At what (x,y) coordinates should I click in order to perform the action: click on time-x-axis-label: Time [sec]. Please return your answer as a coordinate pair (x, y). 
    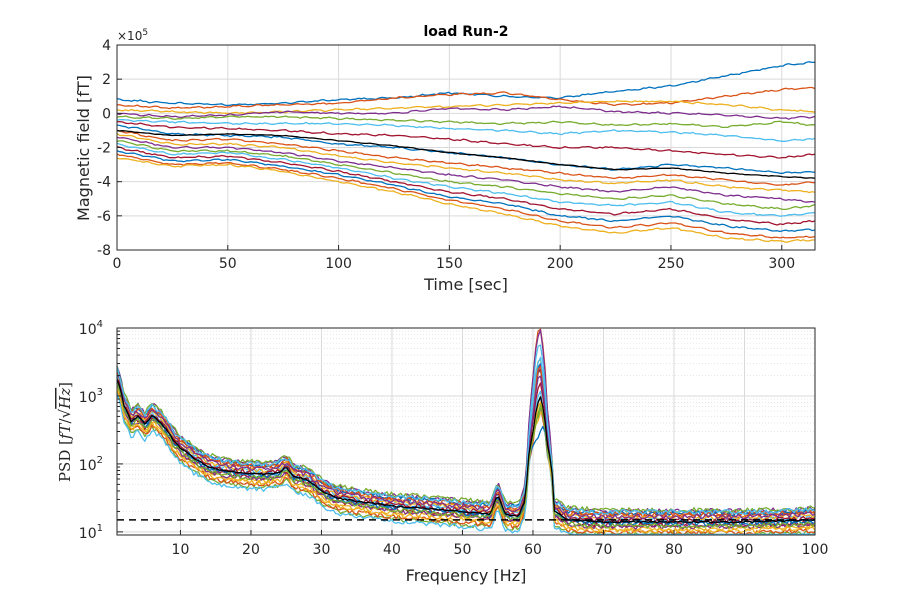
    Looking at the image, I should click on (465, 284).